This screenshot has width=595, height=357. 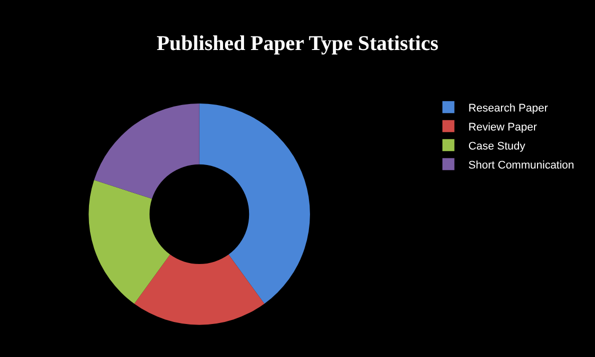 I want to click on legend-label: Research Paper, so click(x=508, y=108).